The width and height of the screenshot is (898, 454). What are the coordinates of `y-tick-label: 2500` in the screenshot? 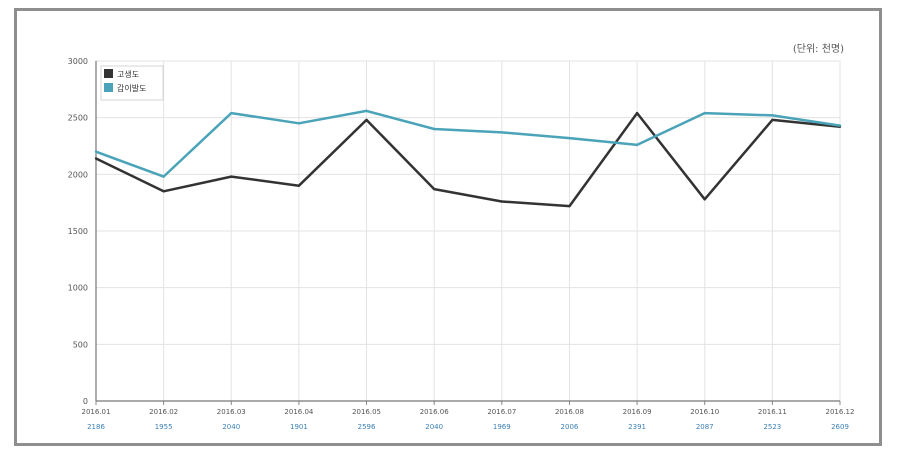 It's located at (78, 118).